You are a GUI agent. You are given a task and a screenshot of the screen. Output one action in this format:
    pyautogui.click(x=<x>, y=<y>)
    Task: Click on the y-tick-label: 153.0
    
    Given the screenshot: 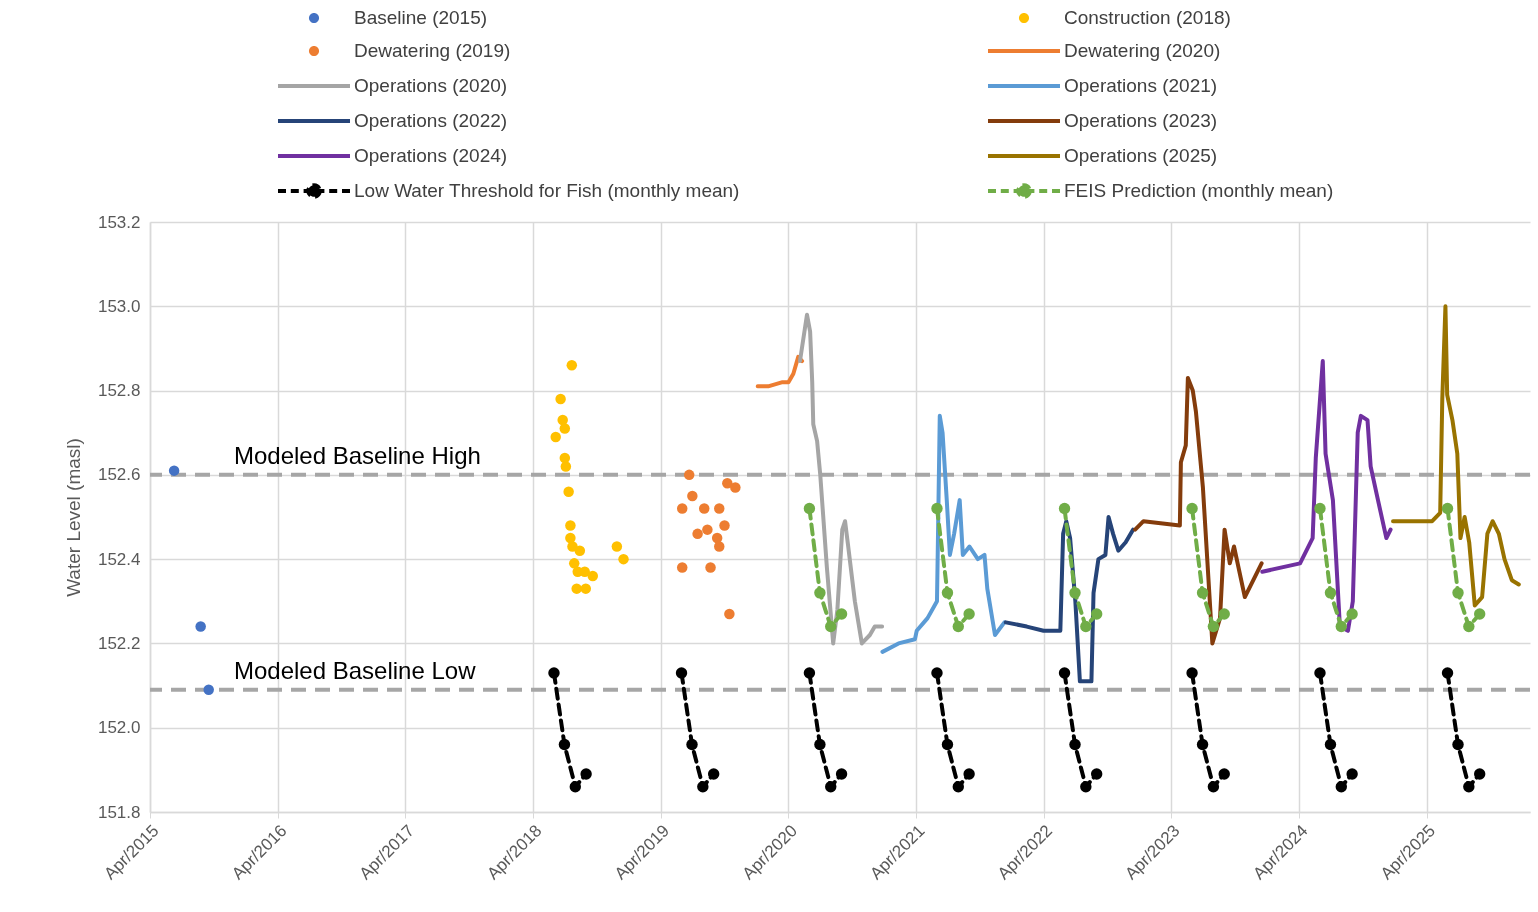 What is the action you would take?
    pyautogui.click(x=119, y=306)
    